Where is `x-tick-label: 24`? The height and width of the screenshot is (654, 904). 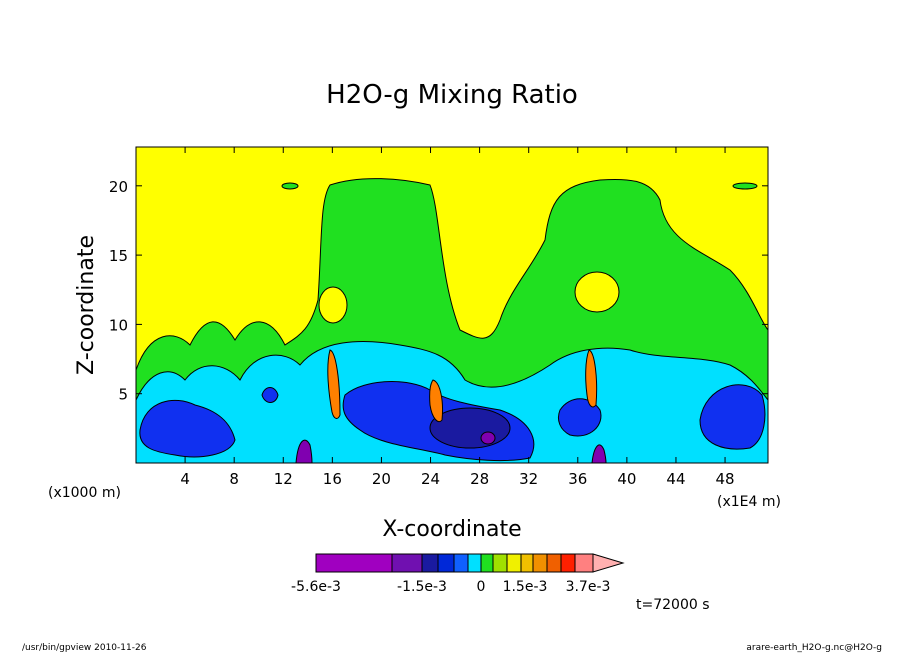 x-tick-label: 24 is located at coordinates (430, 479).